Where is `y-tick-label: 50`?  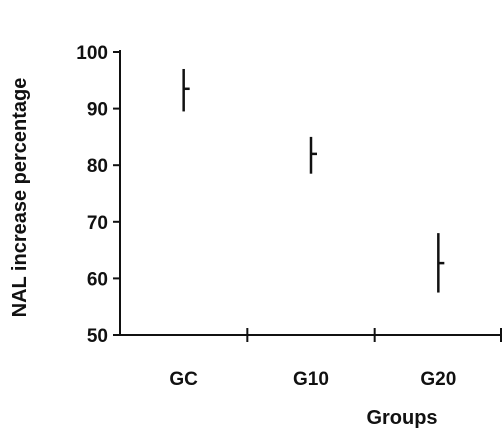
y-tick-label: 50 is located at coordinates (97, 336).